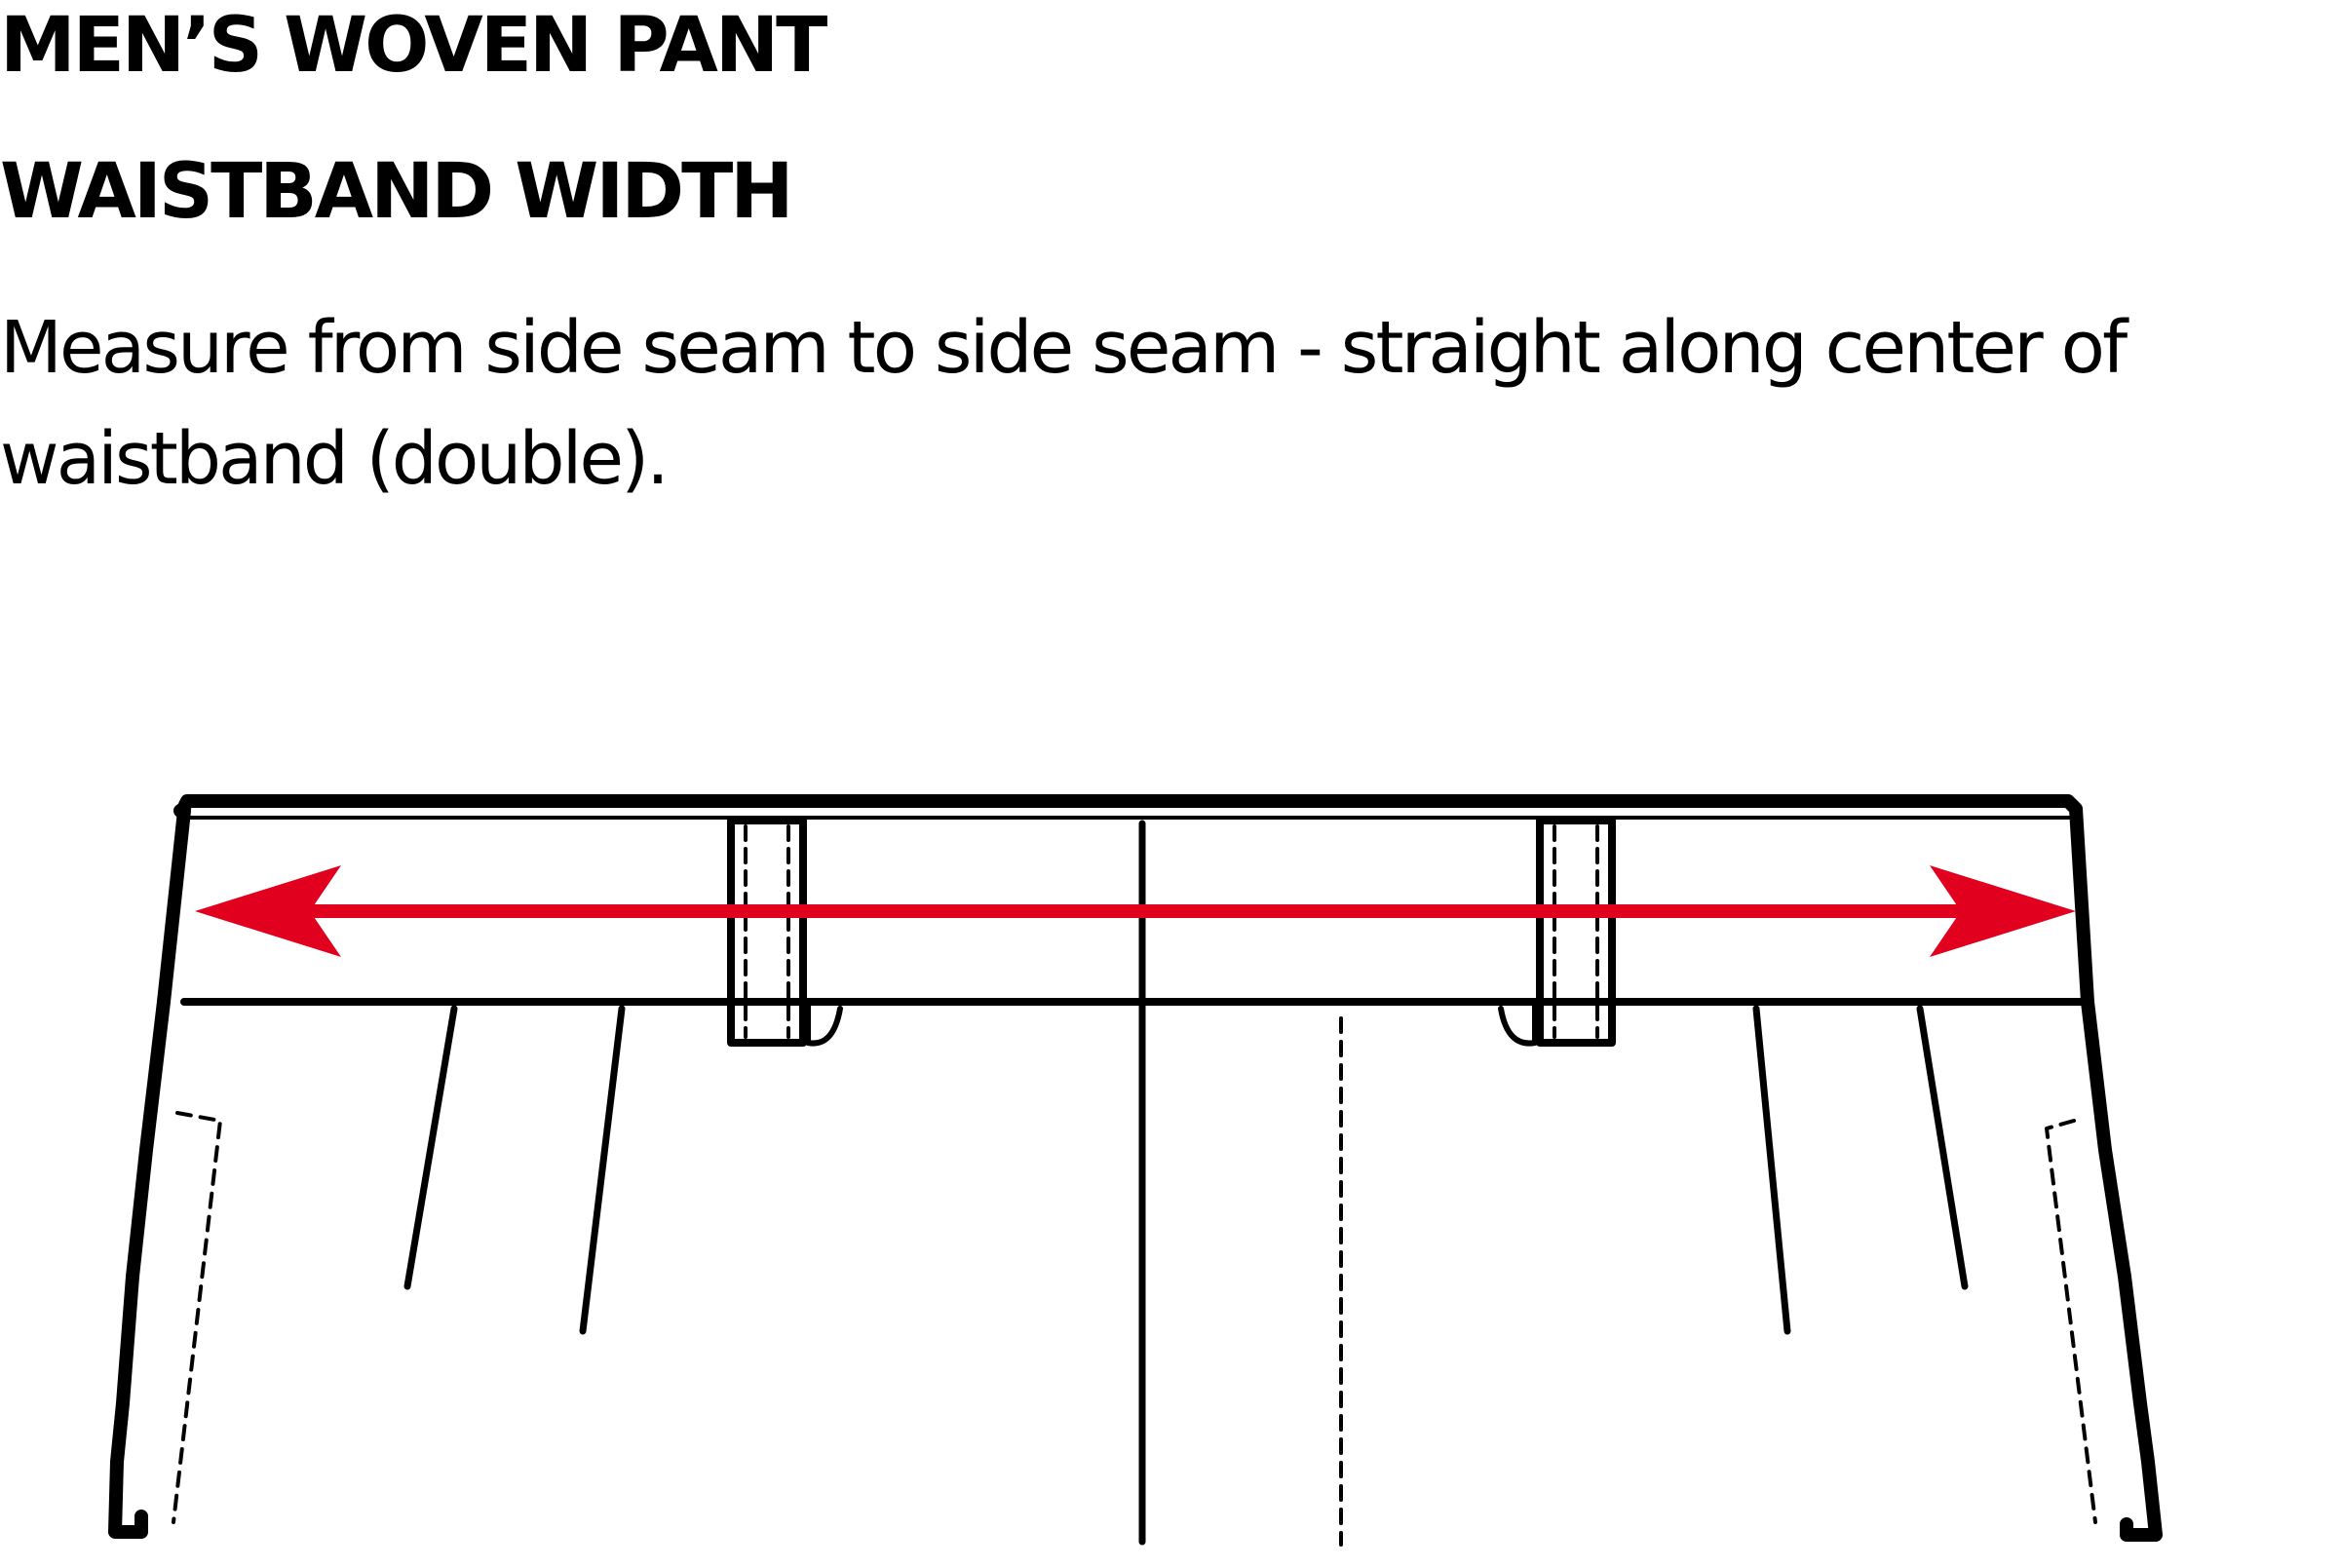  I want to click on instruction-line-2: waistband (double)., so click(335, 459).